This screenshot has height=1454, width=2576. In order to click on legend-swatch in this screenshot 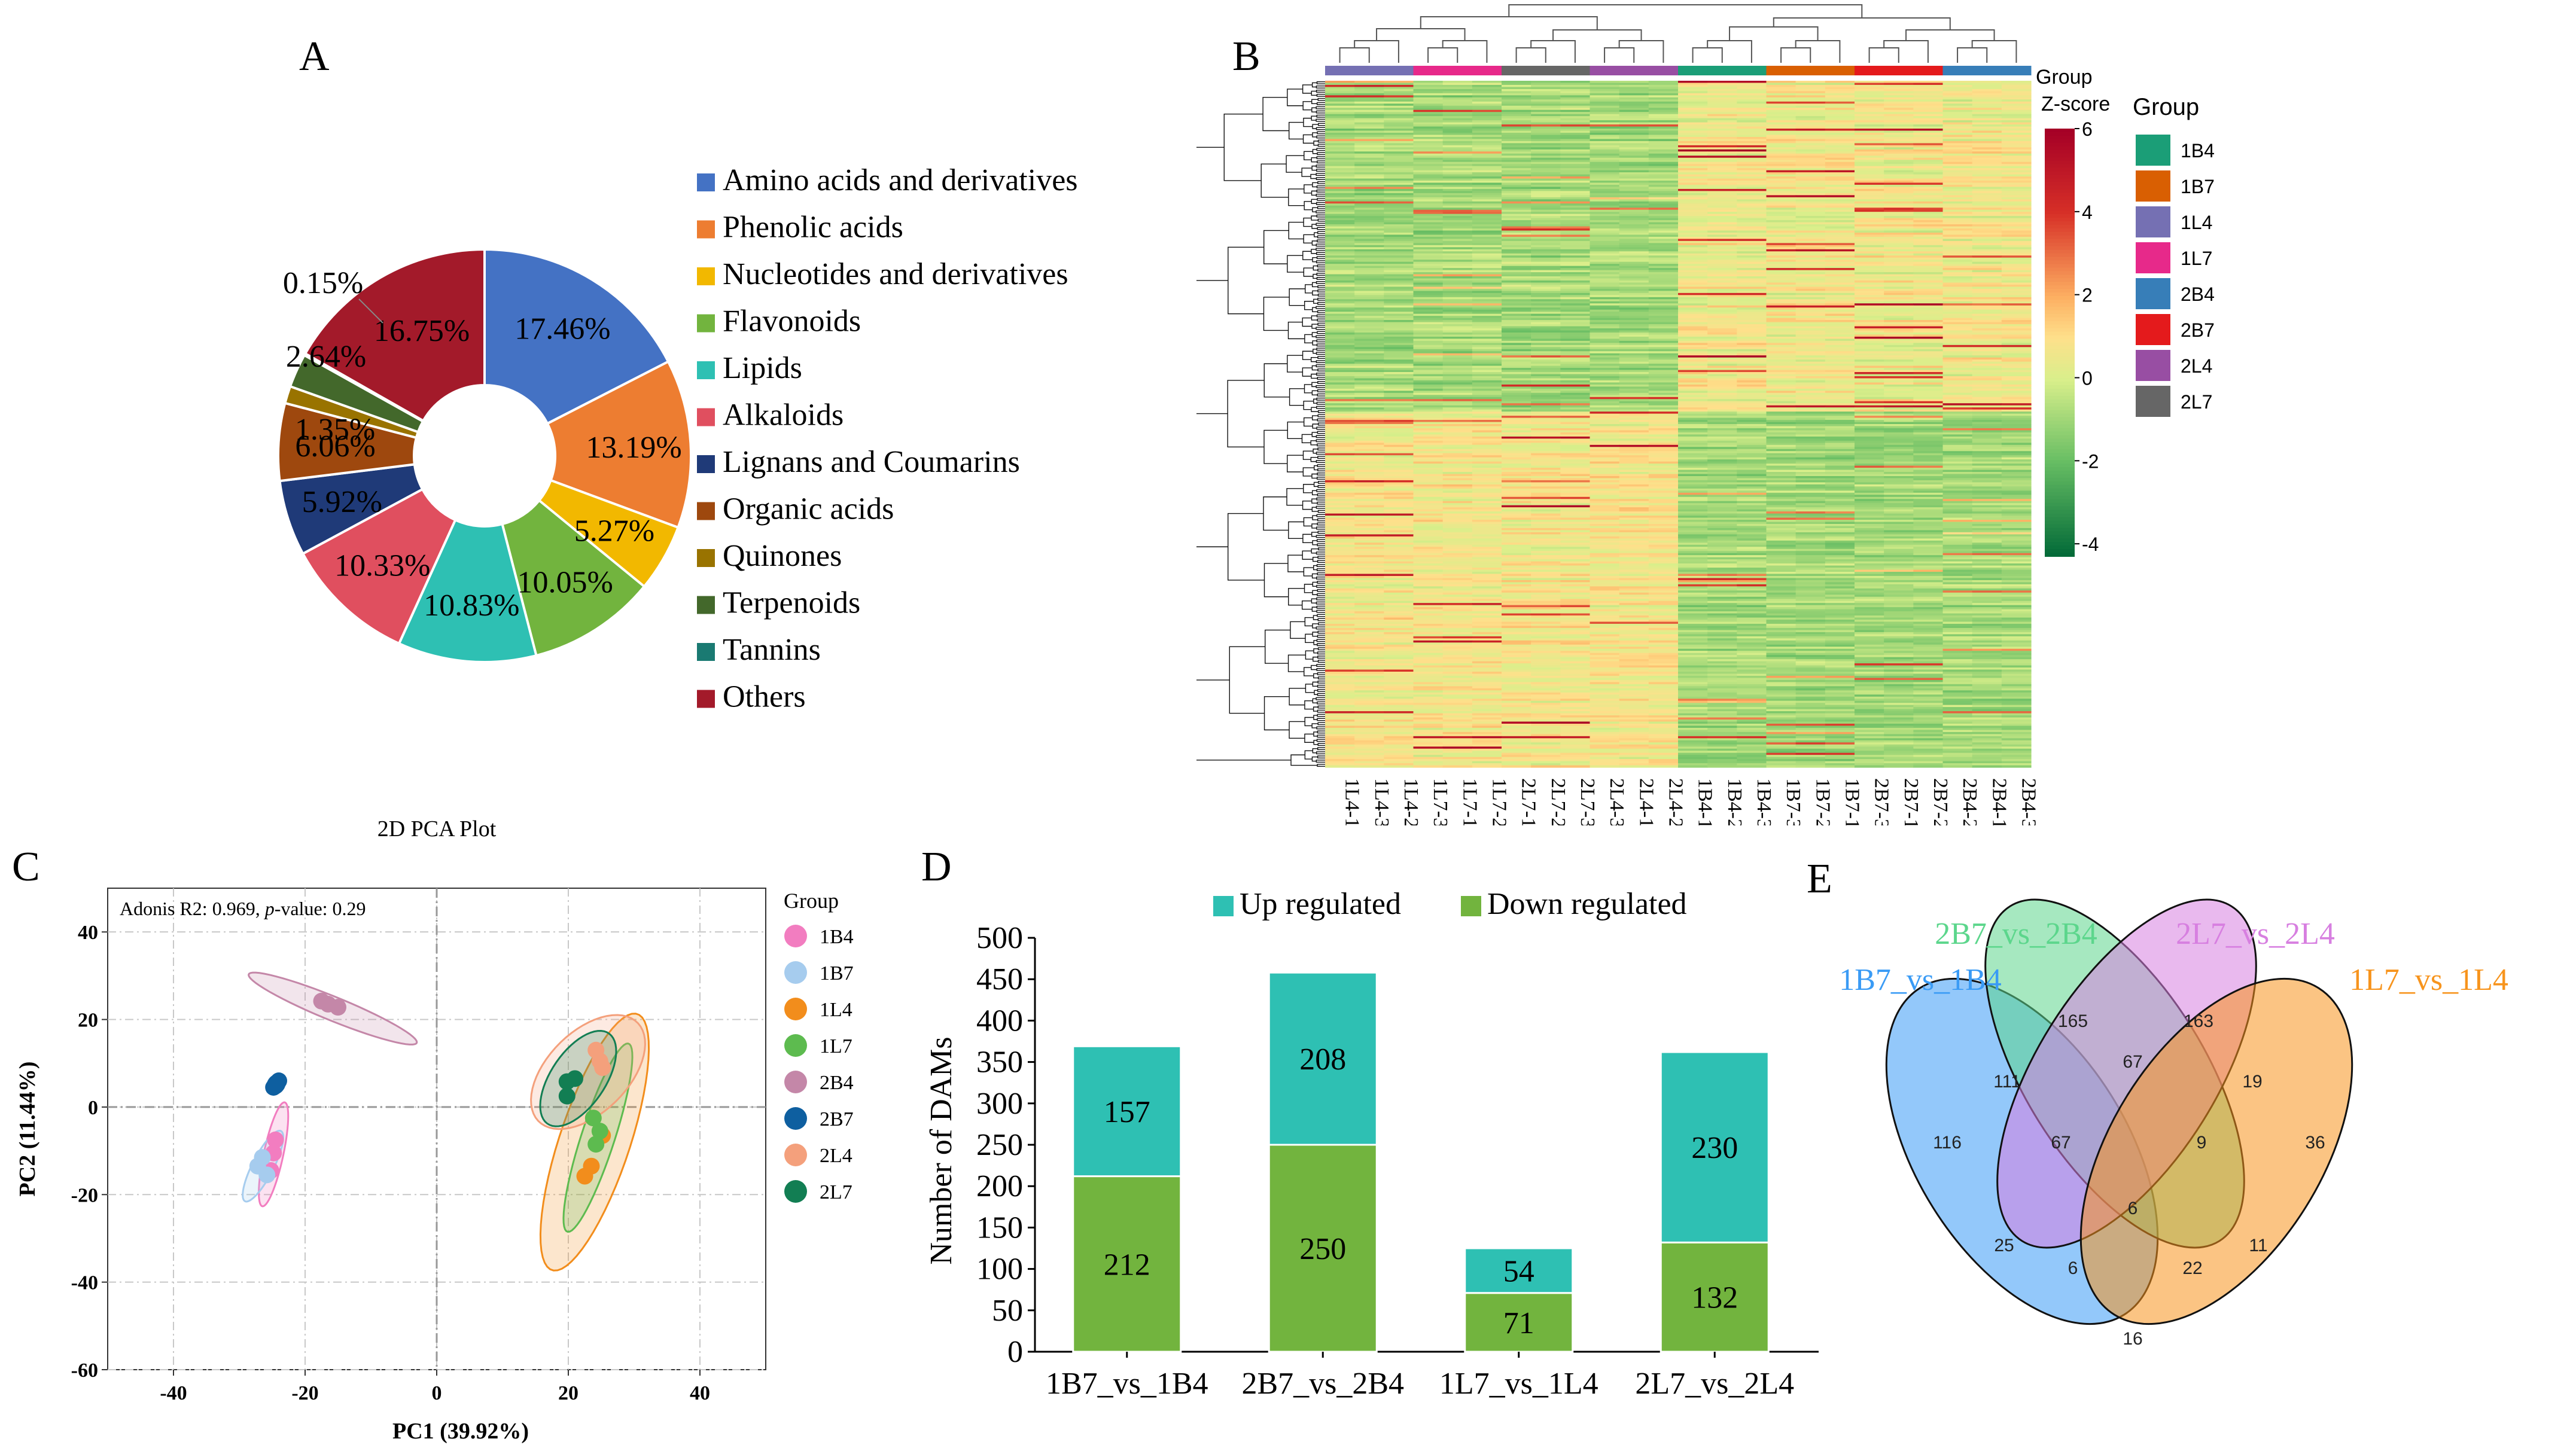, I will do `click(706, 370)`.